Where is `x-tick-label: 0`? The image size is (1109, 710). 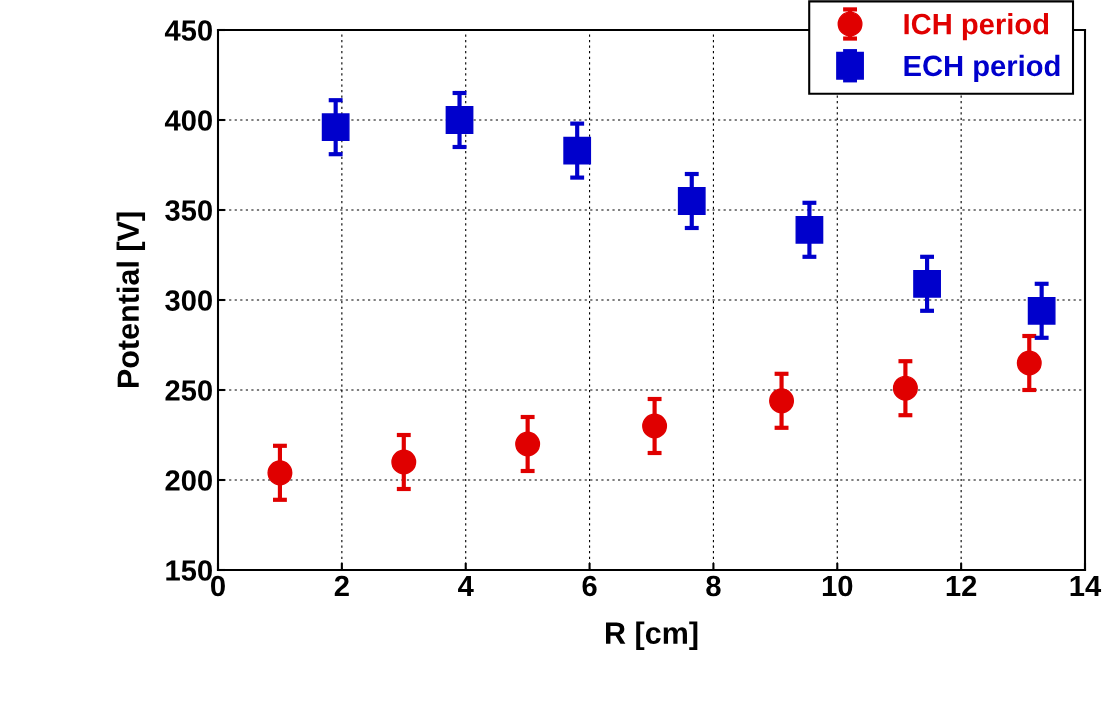 x-tick-label: 0 is located at coordinates (218, 586).